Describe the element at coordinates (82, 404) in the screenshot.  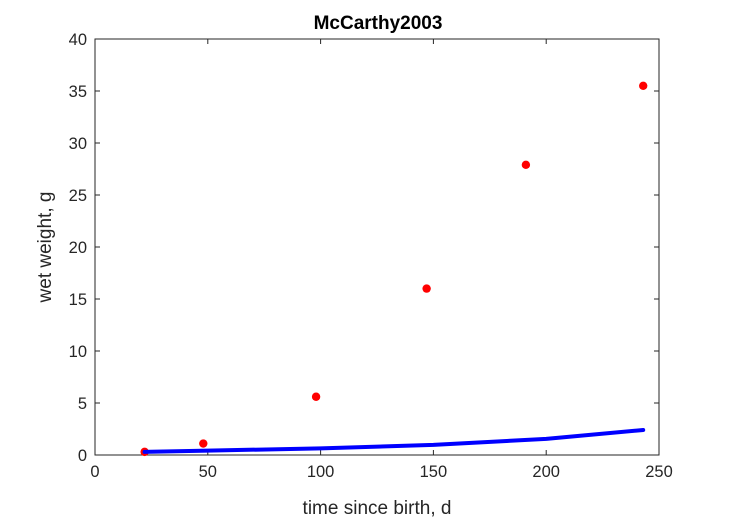
I see `y-tick-label: 5` at that location.